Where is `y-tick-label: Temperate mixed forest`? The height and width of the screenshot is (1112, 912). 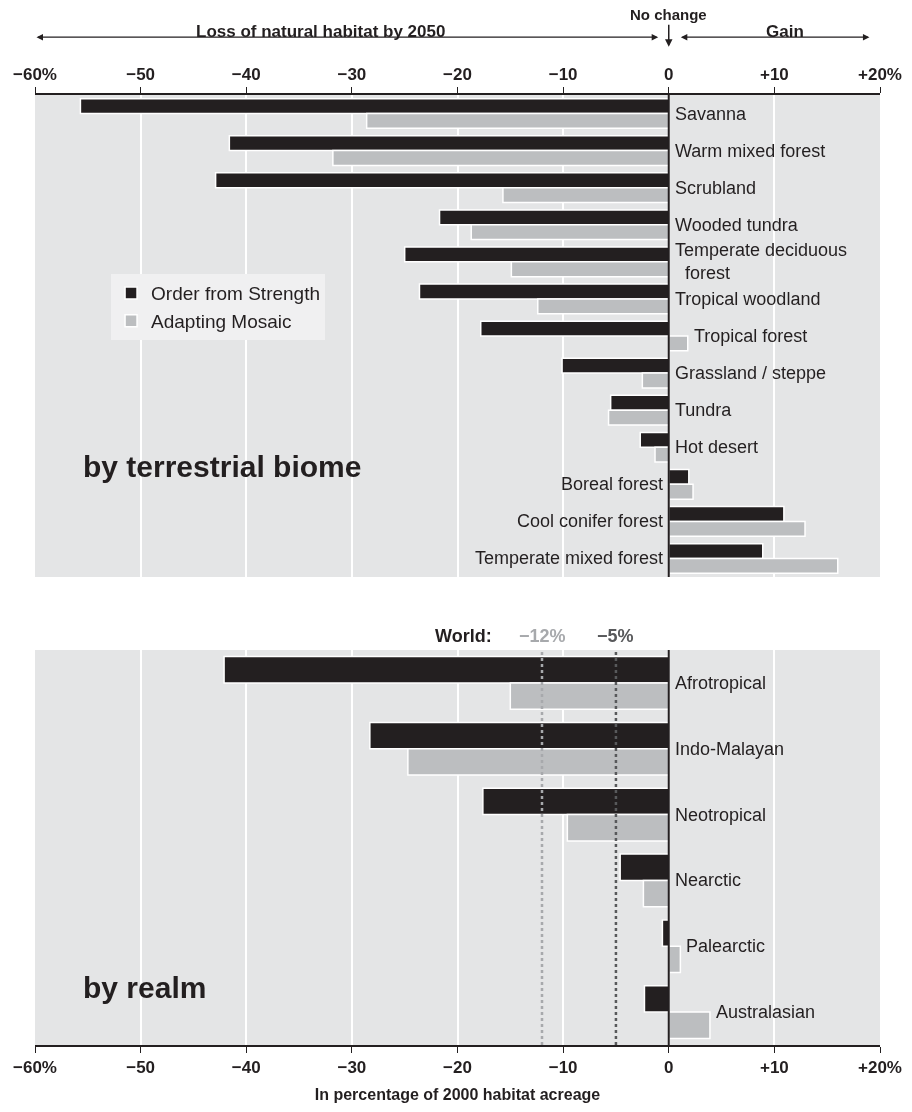
y-tick-label: Temperate mixed forest is located at coordinates (569, 558).